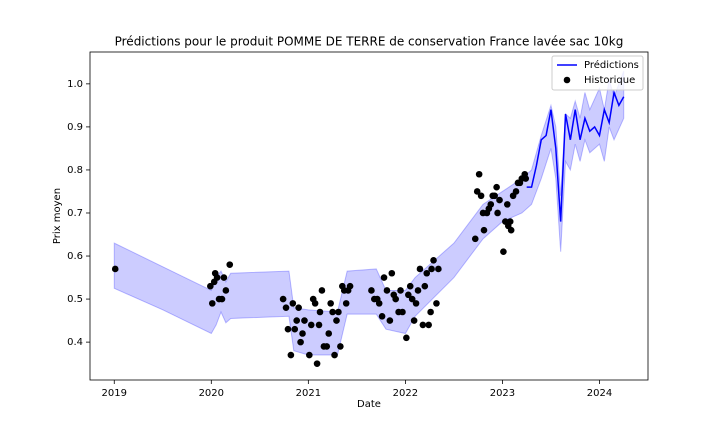 This screenshot has width=720, height=436. Describe the element at coordinates (567, 80) in the screenshot. I see `legend-marker` at that location.